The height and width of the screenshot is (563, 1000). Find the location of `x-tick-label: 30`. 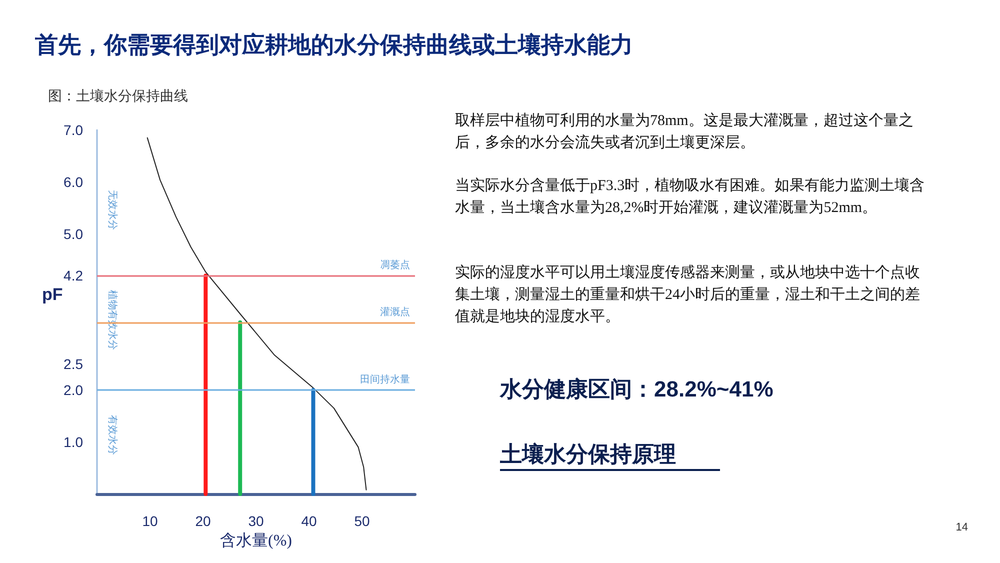

x-tick-label: 30 is located at coordinates (256, 521).